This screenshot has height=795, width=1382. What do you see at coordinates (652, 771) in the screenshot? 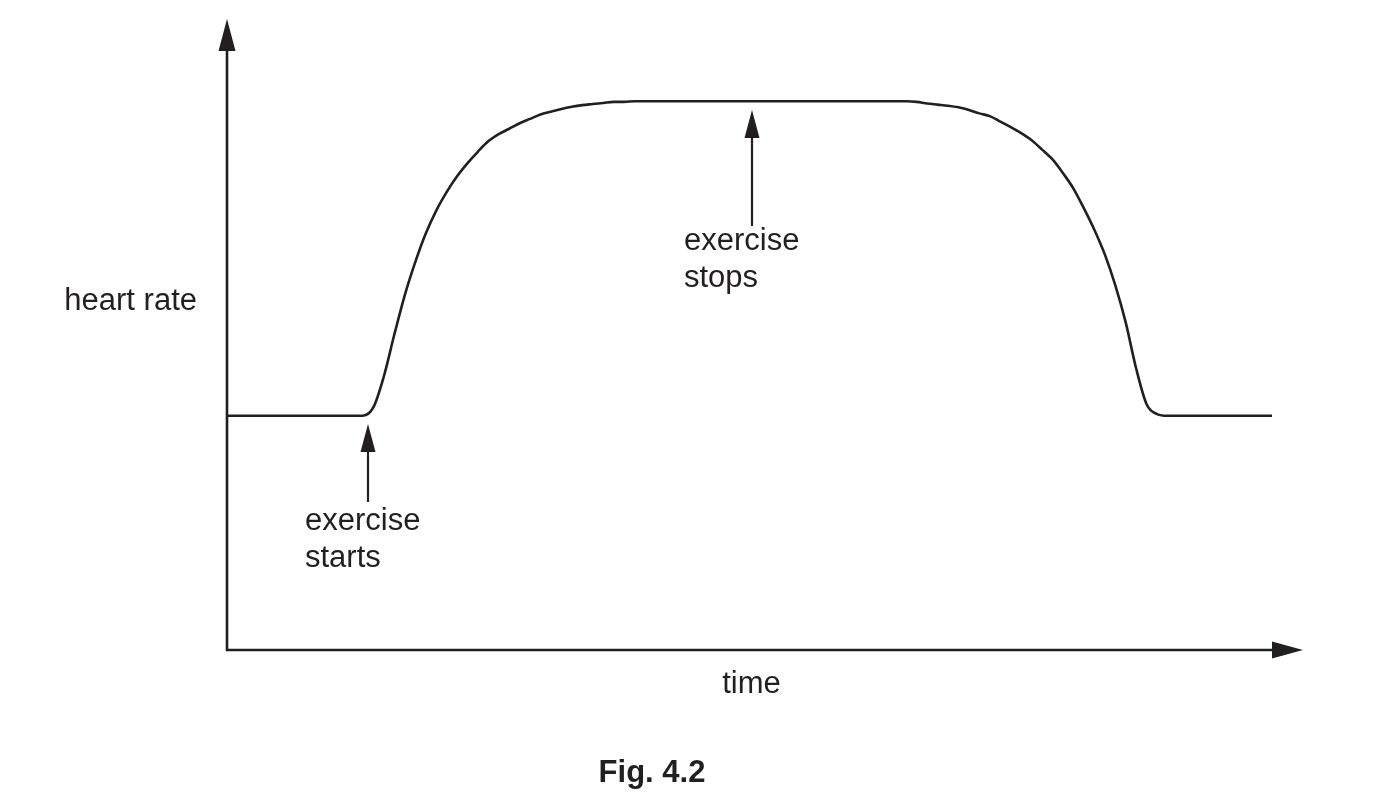
I see `text: Fig. 4.2` at bounding box center [652, 771].